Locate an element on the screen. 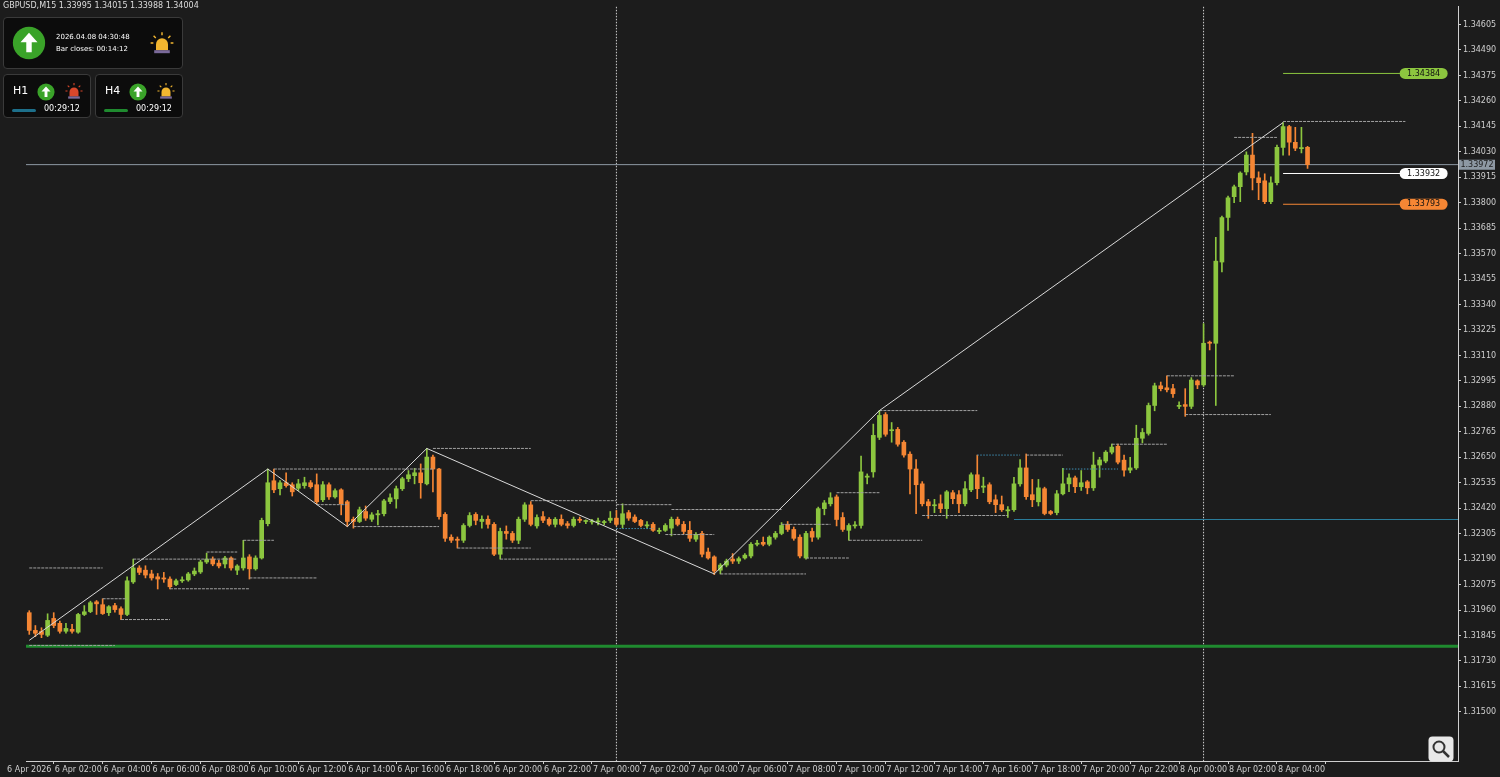  x-tick-label: 7 Apr 02:00 is located at coordinates (665, 769).